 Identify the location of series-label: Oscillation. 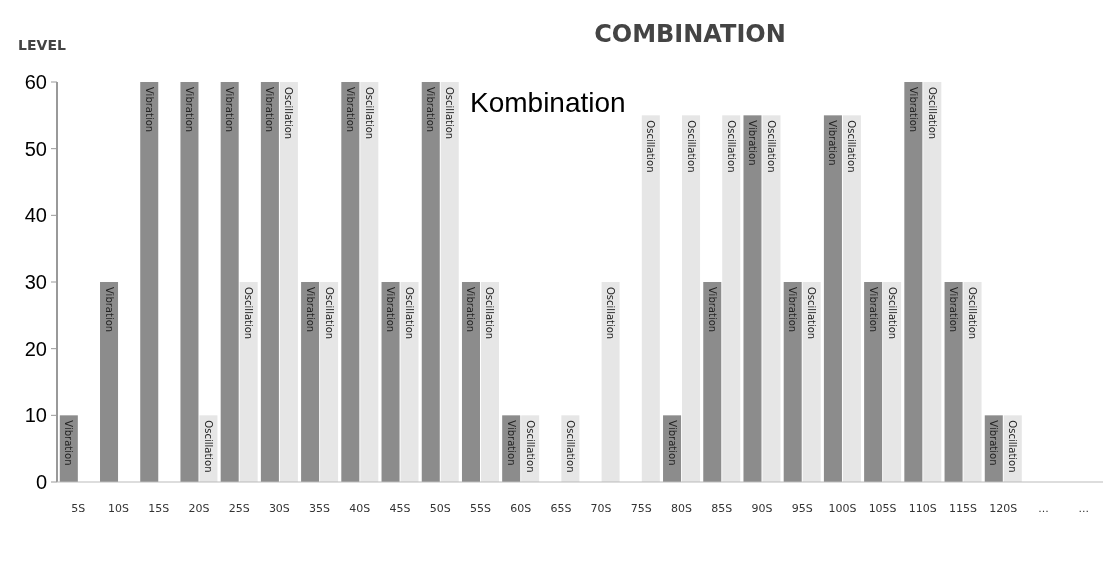
(208, 446).